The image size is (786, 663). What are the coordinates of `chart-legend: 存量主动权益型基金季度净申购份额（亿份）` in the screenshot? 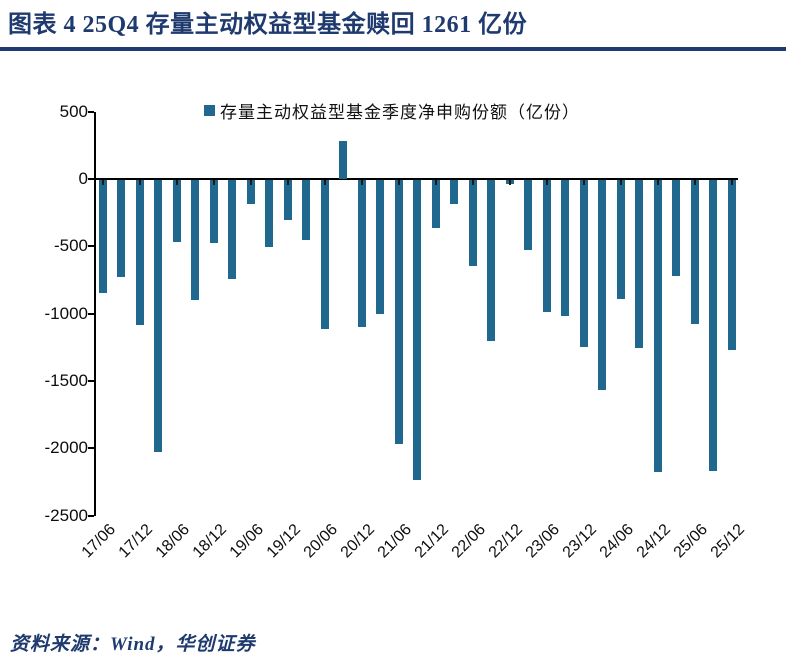 It's located at (392, 111).